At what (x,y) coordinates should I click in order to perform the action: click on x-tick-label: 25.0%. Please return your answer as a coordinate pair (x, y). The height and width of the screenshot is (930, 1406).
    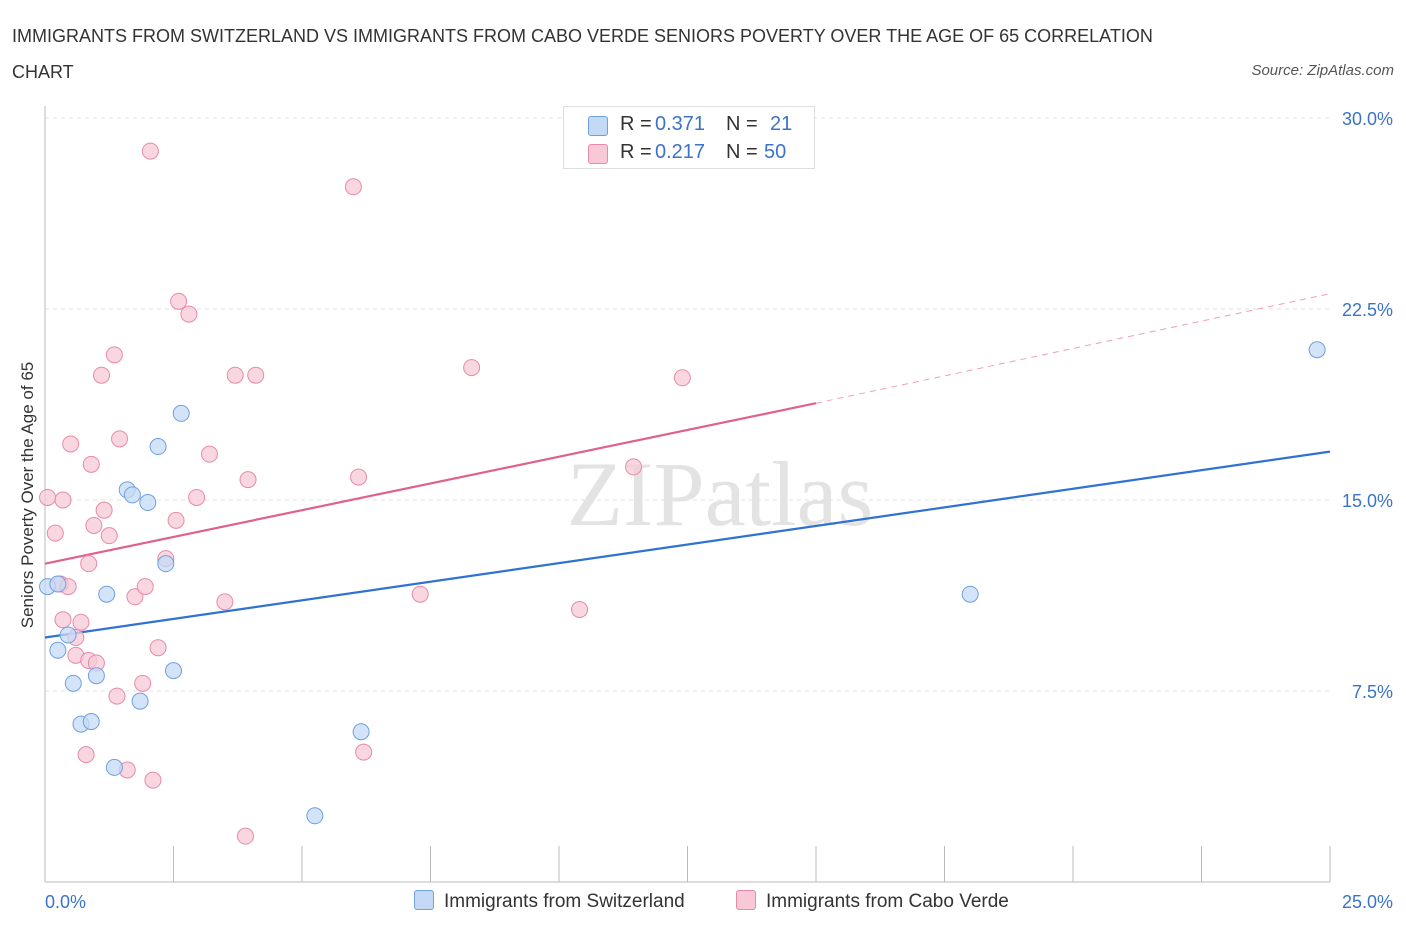
    Looking at the image, I should click on (1367, 902).